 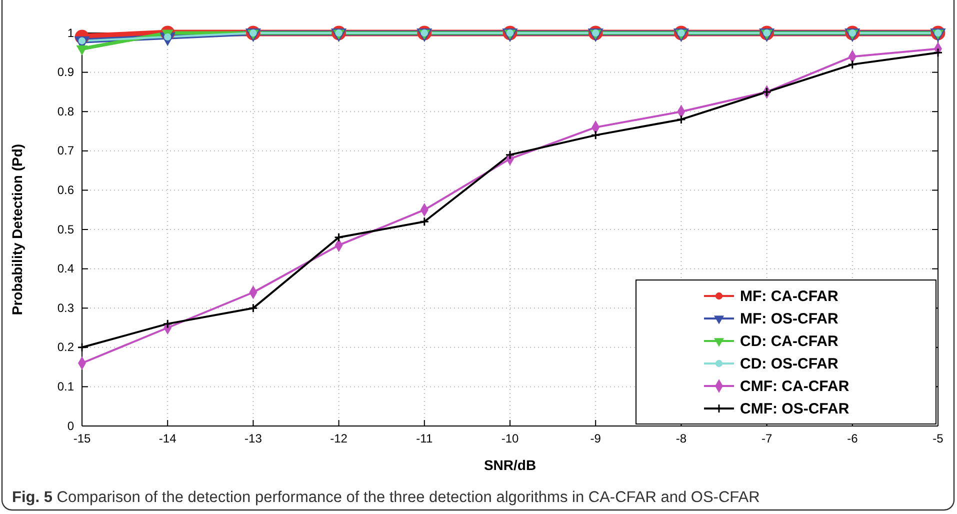 What do you see at coordinates (65, 111) in the screenshot?
I see `y-tick-label: 0.8` at bounding box center [65, 111].